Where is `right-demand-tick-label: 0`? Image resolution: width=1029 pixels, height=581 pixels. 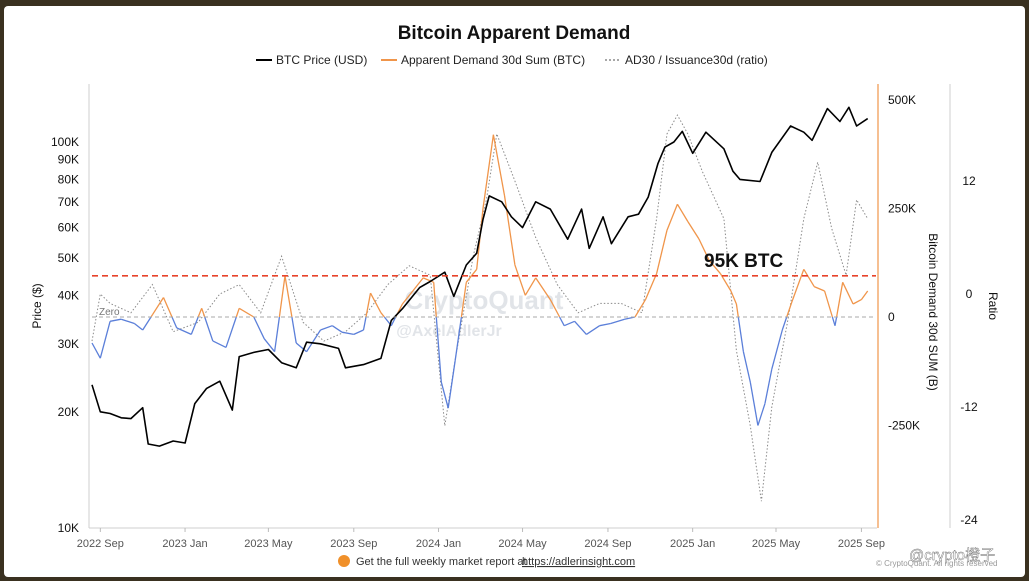 right-demand-tick-label: 0 is located at coordinates (891, 317).